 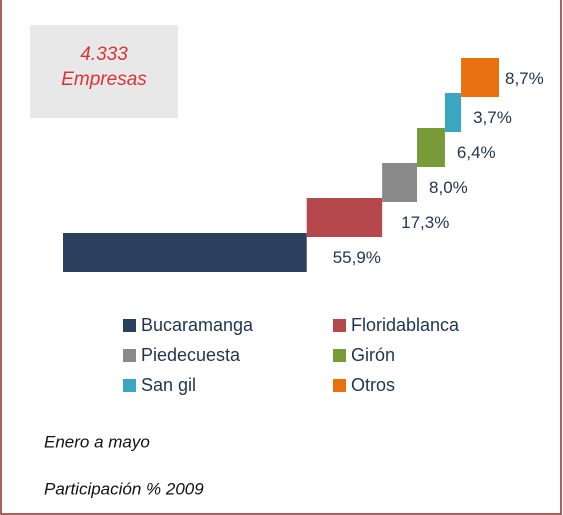 I want to click on value-label: 8,7%, so click(x=524, y=78).